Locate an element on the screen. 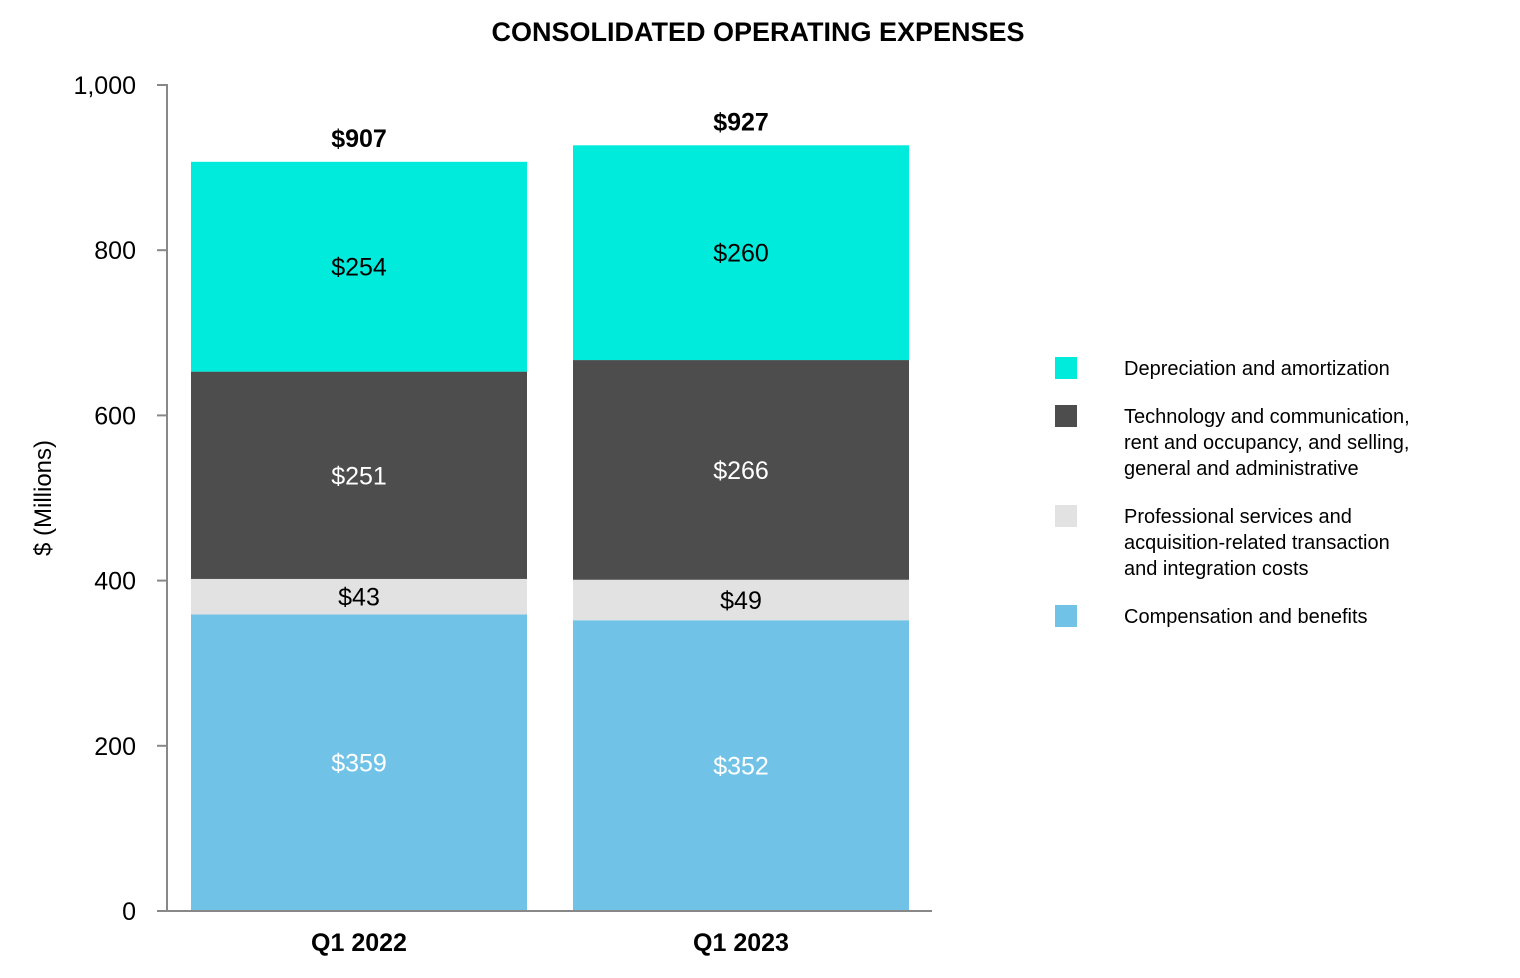 This screenshot has height=978, width=1520. data-label: $352 is located at coordinates (741, 767).